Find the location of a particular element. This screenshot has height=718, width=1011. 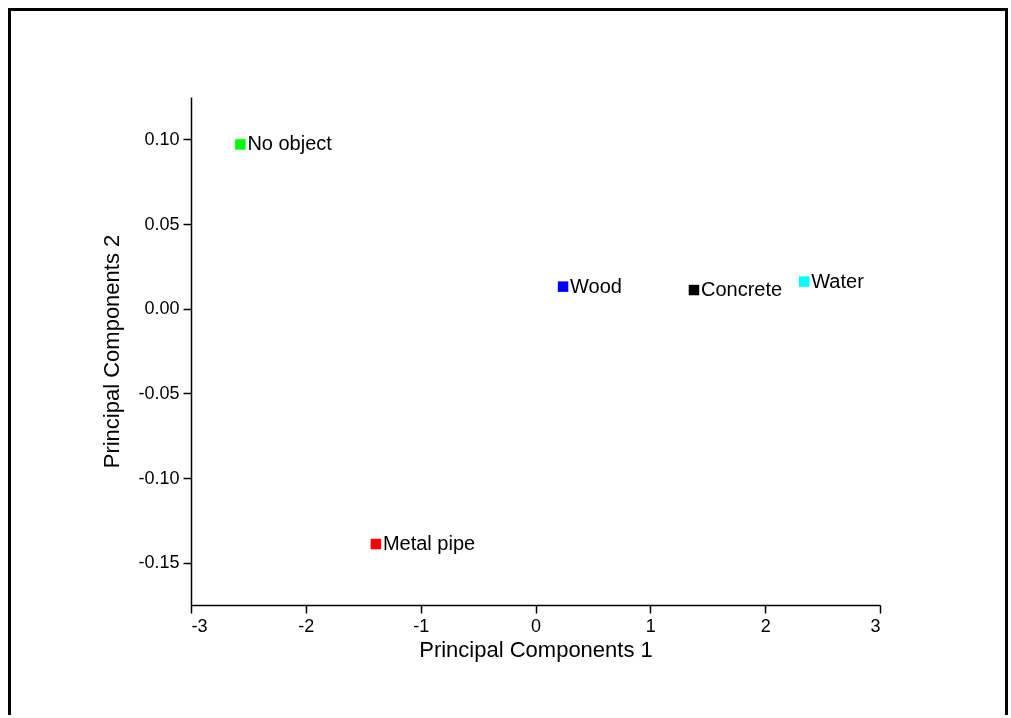

y-tick-label: -0.15 is located at coordinates (159, 562).